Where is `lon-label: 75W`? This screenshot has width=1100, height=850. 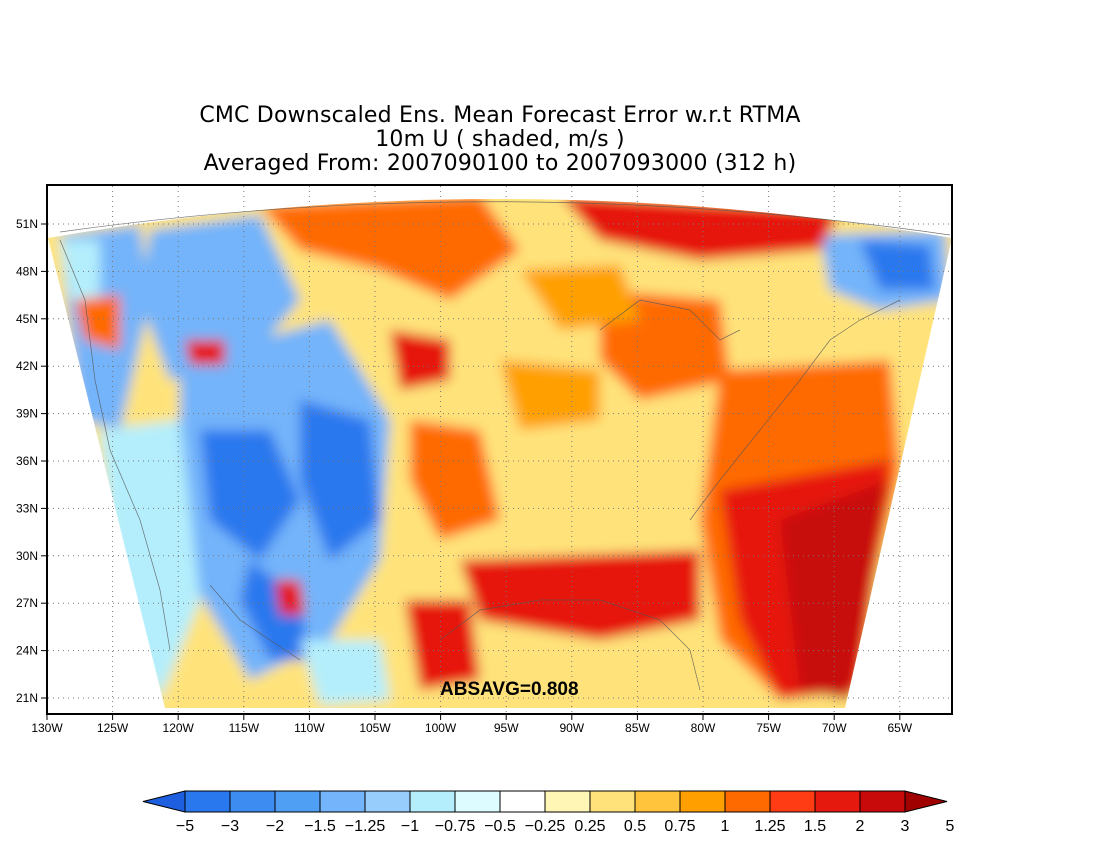
lon-label: 75W is located at coordinates (768, 728).